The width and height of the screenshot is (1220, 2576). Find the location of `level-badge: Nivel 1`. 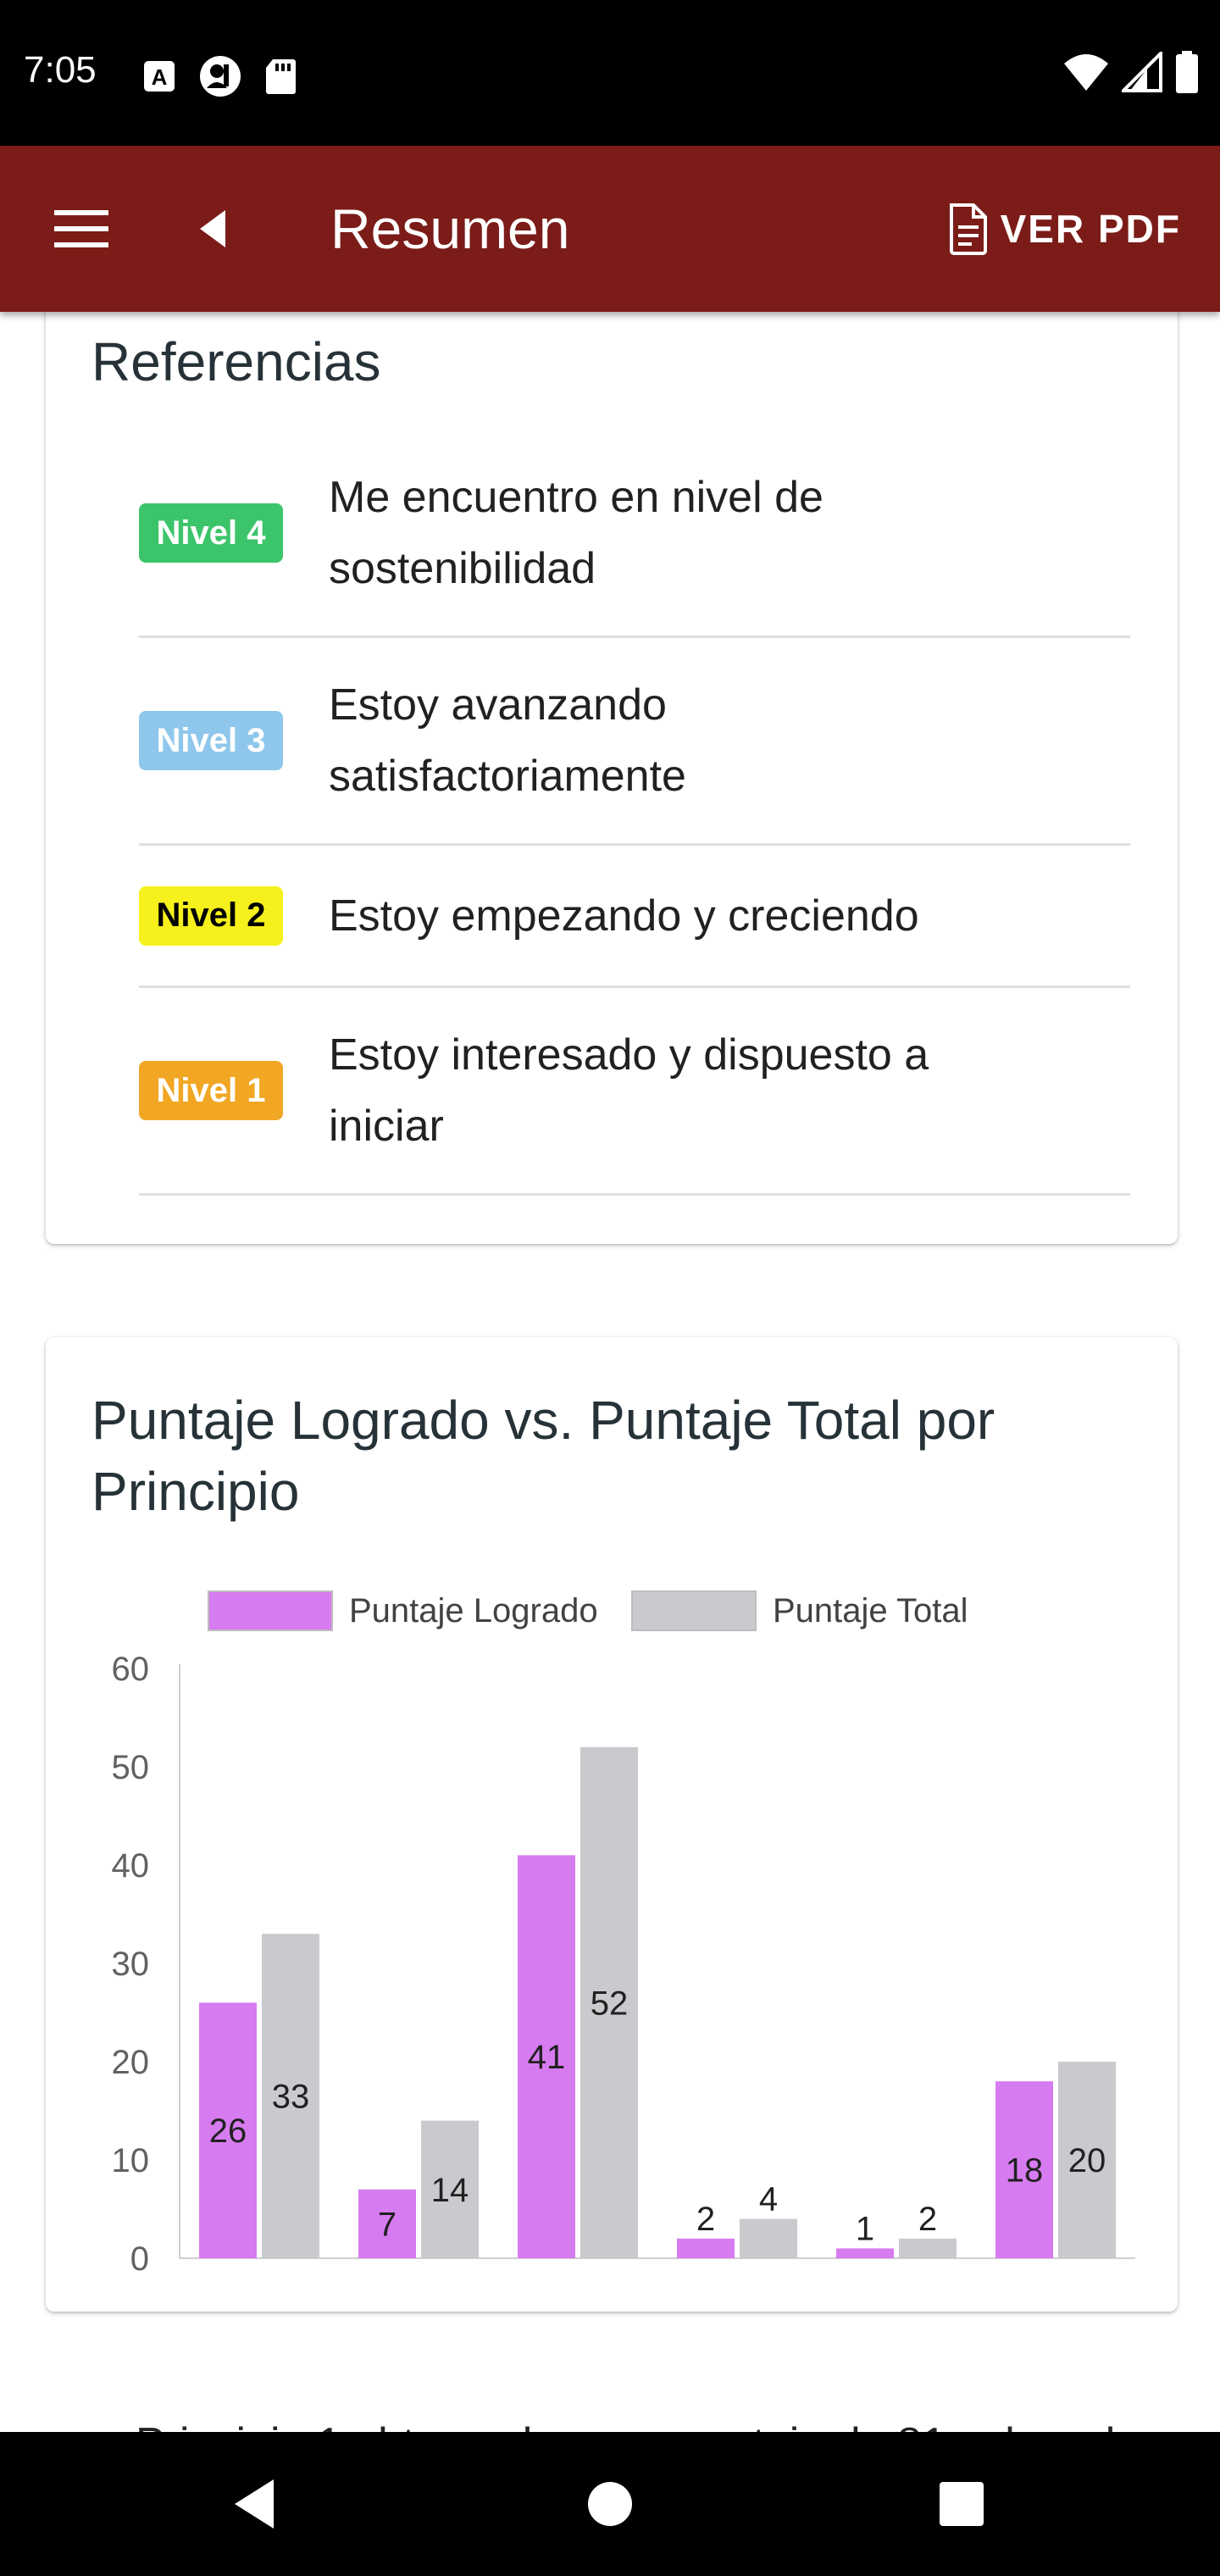

level-badge: Nivel 1 is located at coordinates (211, 1090).